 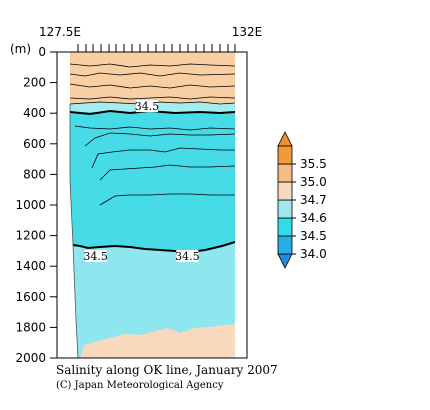 I want to click on y-tick-label: 0, so click(x=42, y=52).